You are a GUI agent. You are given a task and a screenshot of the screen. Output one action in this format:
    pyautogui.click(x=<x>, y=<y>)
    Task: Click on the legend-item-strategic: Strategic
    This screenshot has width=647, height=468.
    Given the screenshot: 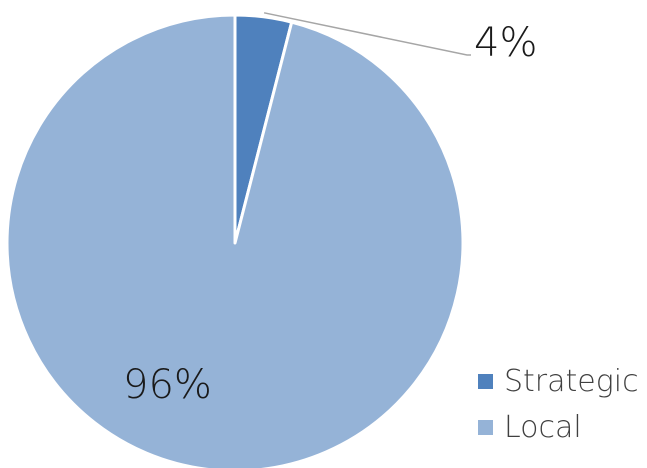 What is the action you would take?
    pyautogui.click(x=560, y=381)
    